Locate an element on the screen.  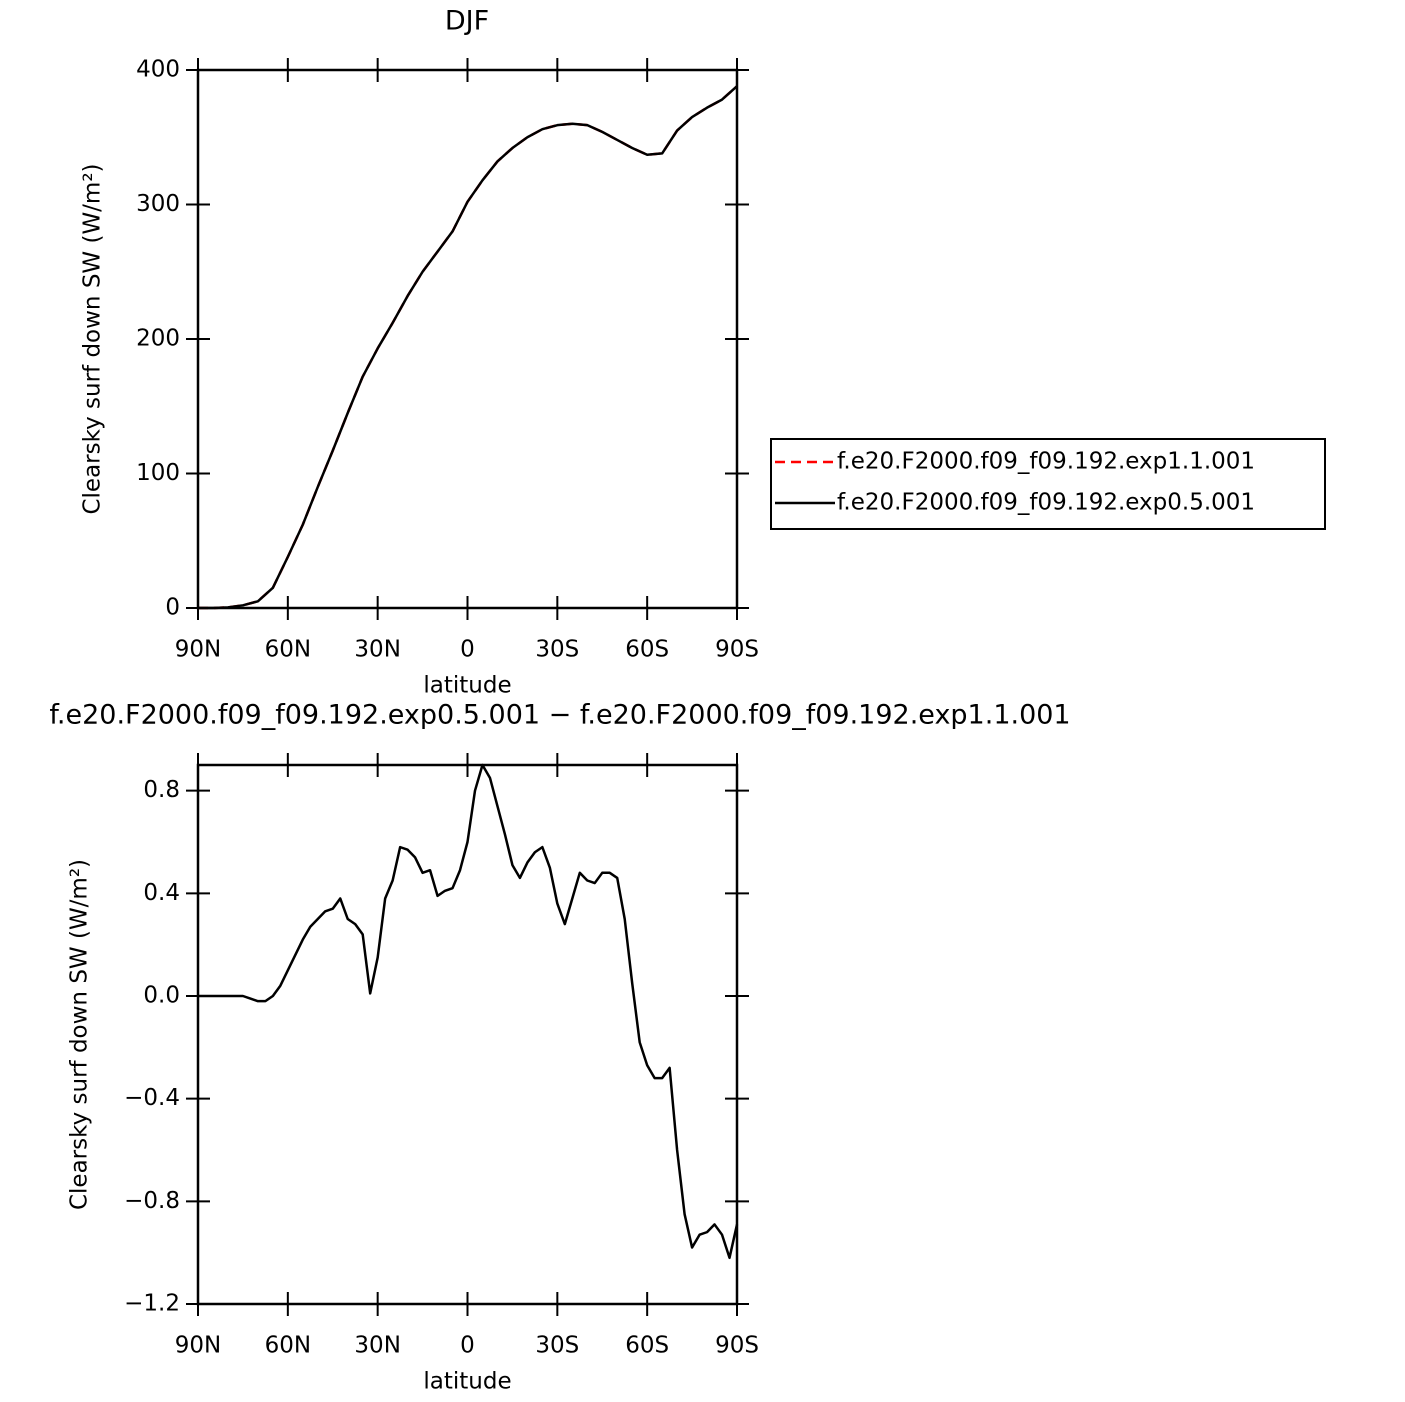
y-tick-label: 400 is located at coordinates (158, 70).